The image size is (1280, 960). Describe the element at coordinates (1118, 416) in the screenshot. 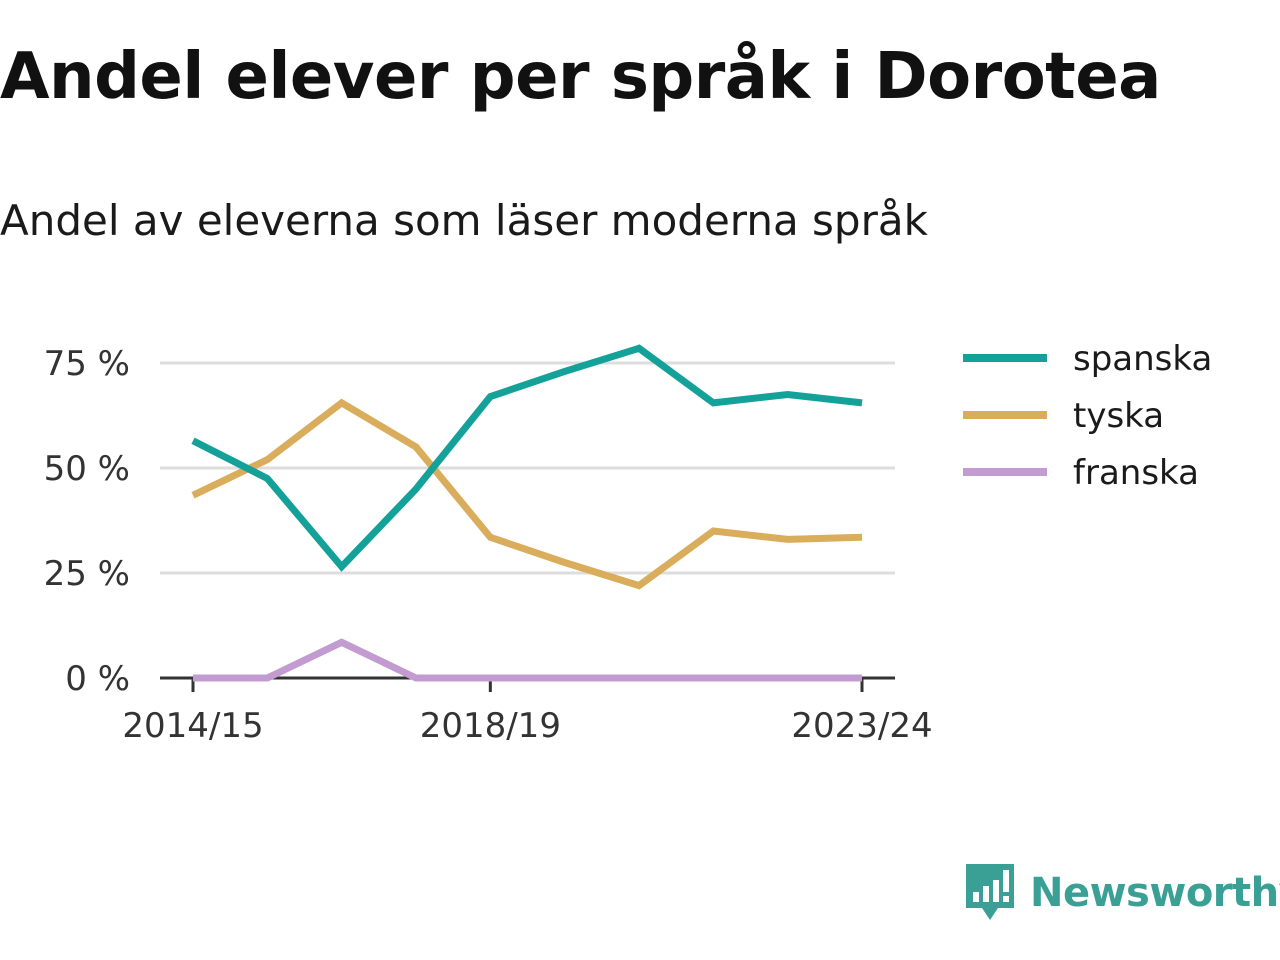

I see `legend-label-tyska: tyska` at that location.